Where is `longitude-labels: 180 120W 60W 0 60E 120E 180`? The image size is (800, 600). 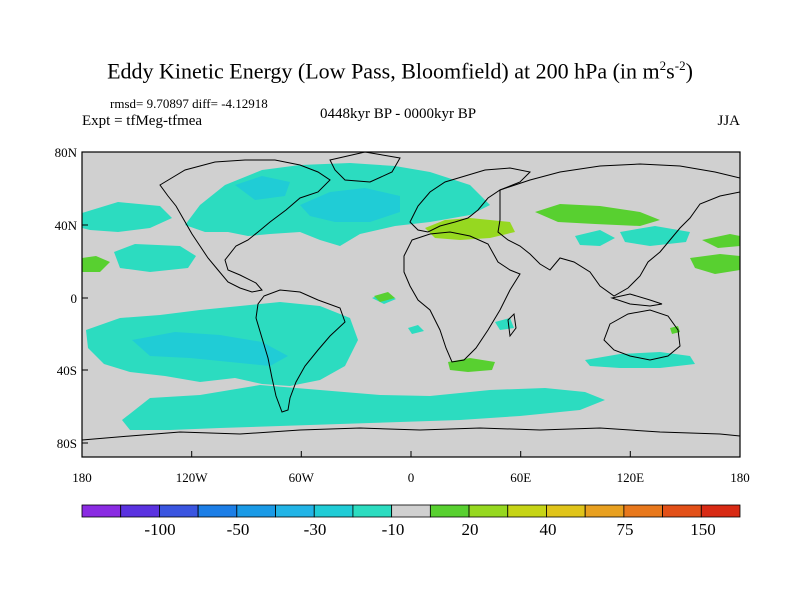
longitude-labels: 180 120W 60W 0 60E 120E 180 is located at coordinates (411, 477).